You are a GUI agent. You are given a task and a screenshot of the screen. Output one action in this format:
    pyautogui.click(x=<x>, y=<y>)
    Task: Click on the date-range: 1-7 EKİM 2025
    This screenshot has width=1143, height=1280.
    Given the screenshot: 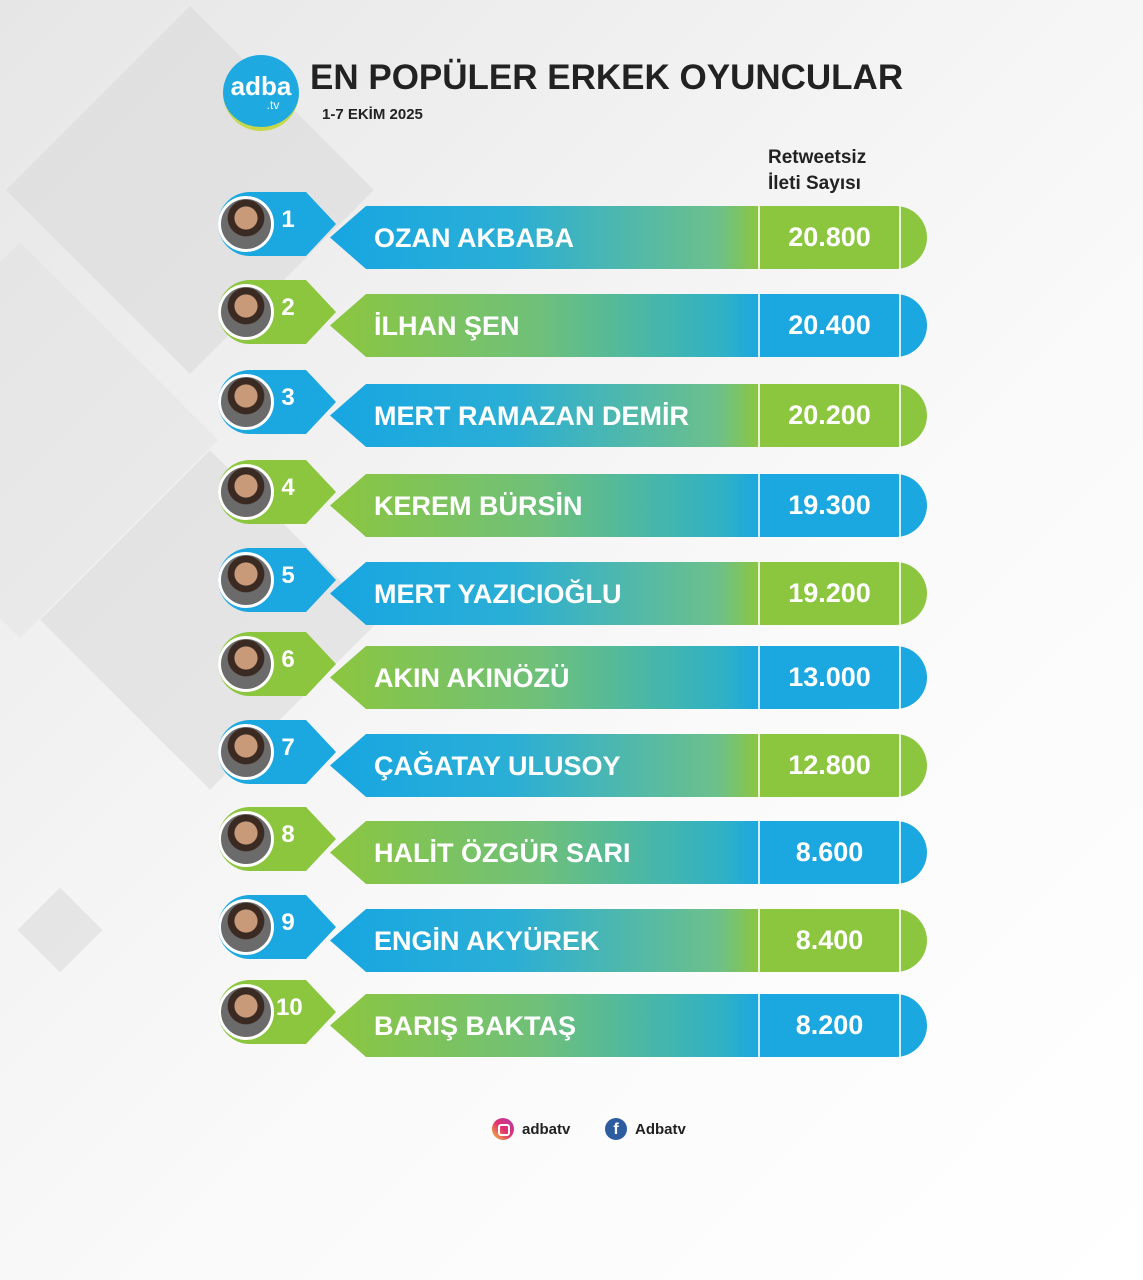 What is the action you would take?
    pyautogui.click(x=372, y=114)
    